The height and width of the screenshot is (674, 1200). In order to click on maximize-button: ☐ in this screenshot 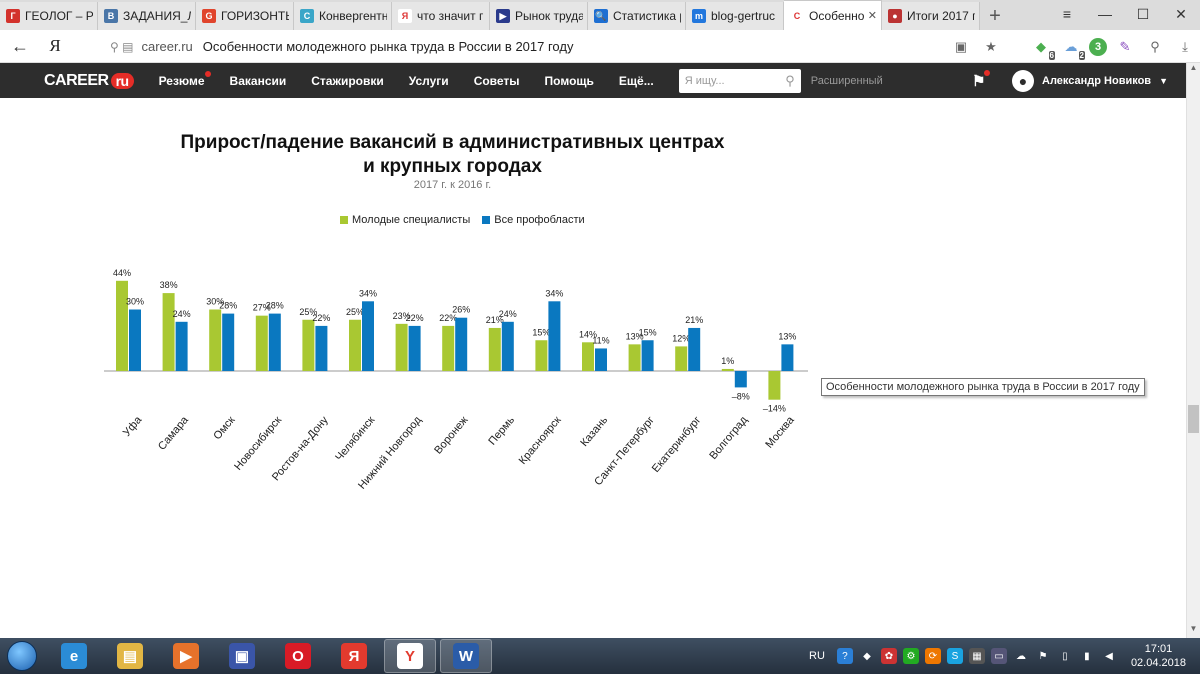, I will do `click(1143, 13)`.